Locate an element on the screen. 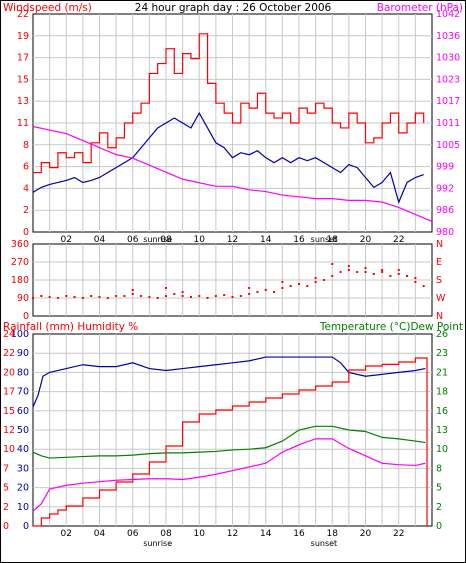 The height and width of the screenshot is (563, 466). sunset-label: sunset is located at coordinates (324, 239).